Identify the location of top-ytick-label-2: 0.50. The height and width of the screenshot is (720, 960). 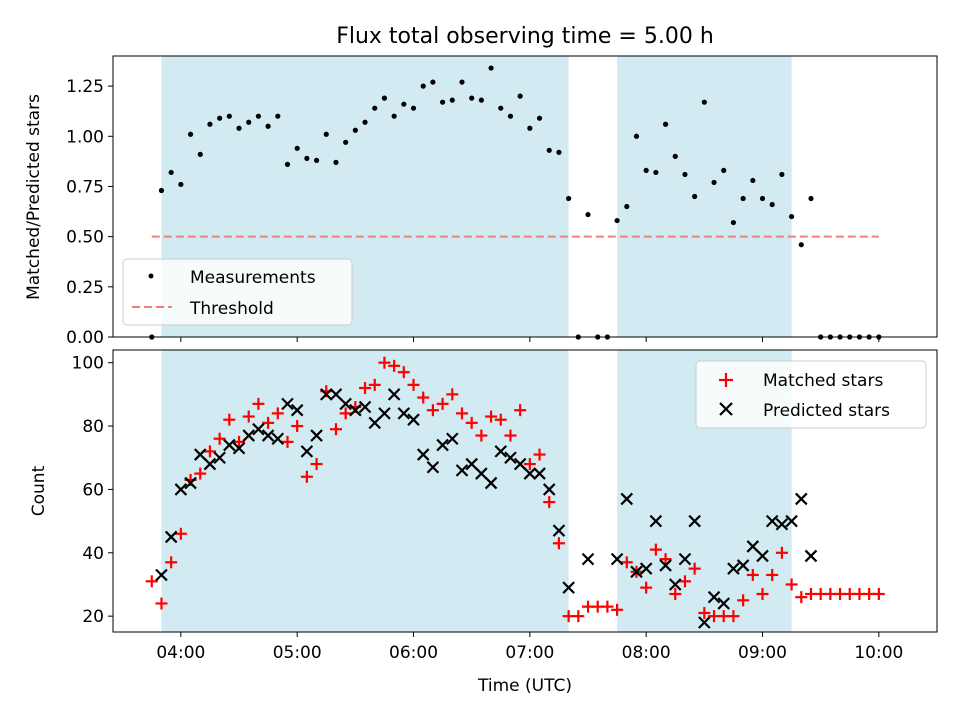
(85, 238).